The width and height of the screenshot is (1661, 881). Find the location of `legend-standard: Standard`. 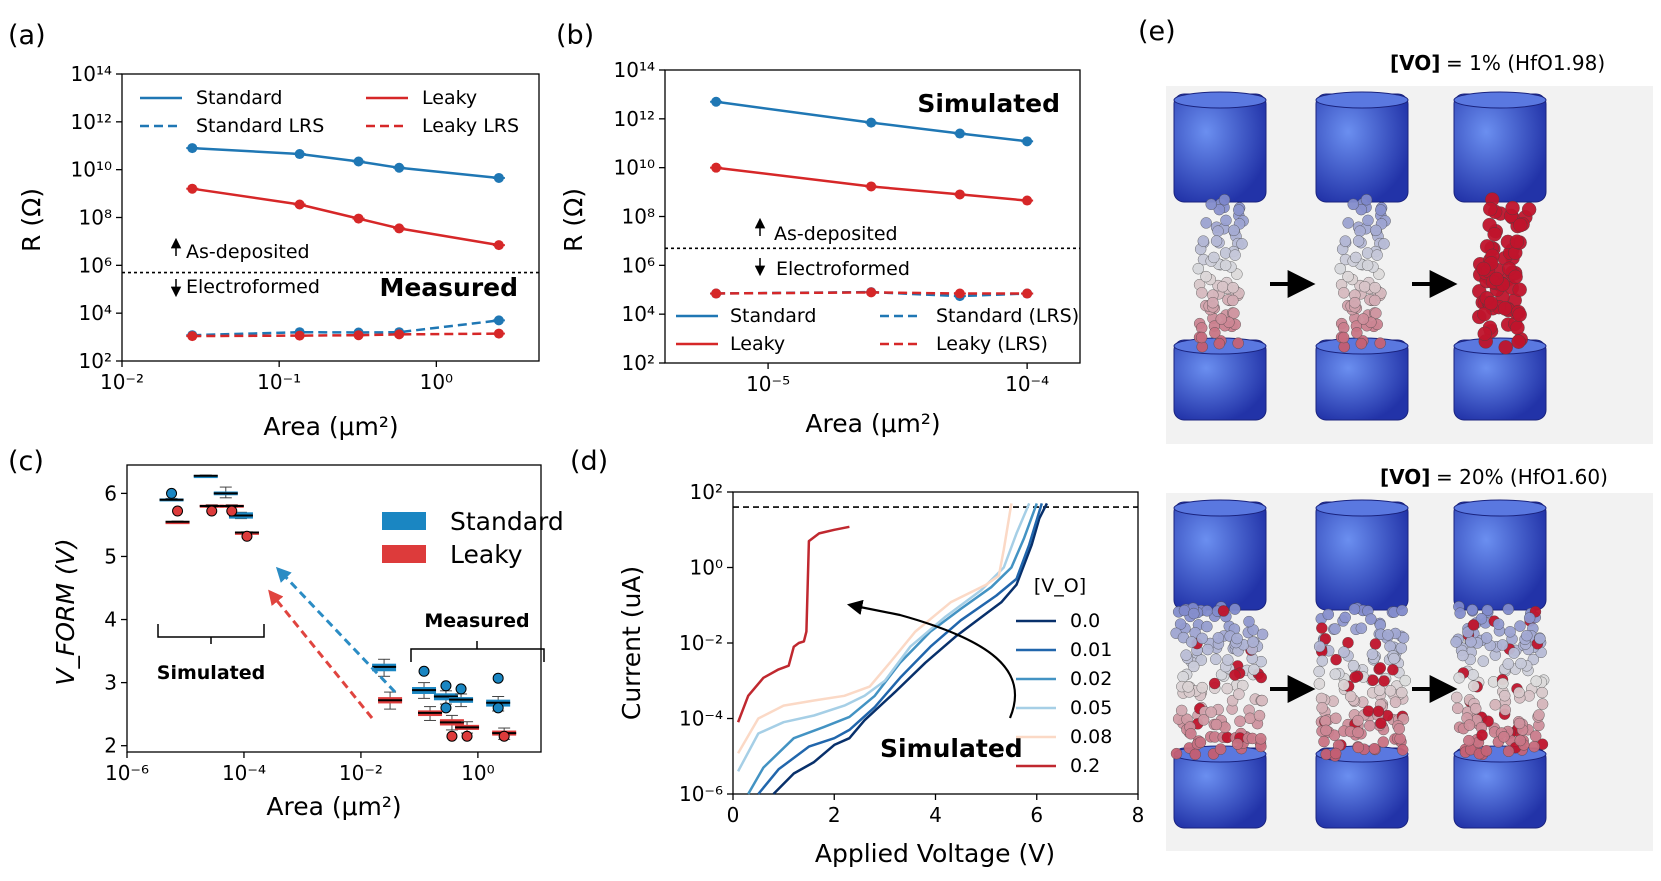

legend-standard: Standard is located at coordinates (507, 521).